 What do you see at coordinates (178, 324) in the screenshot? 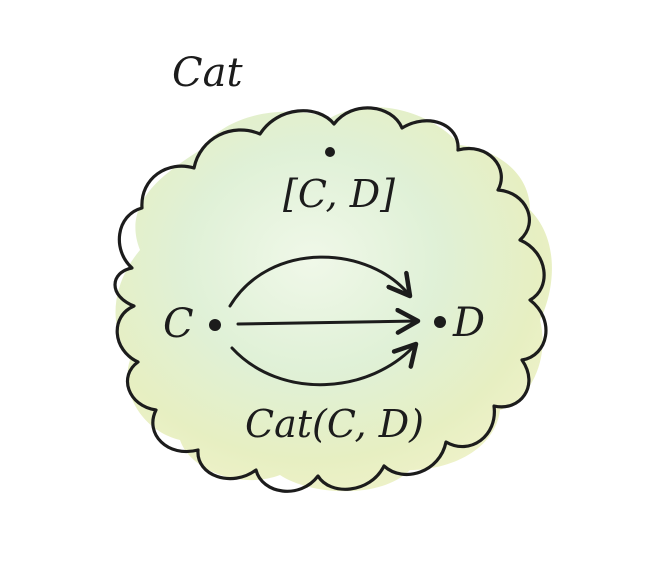
I see `source-category-label: C` at bounding box center [178, 324].